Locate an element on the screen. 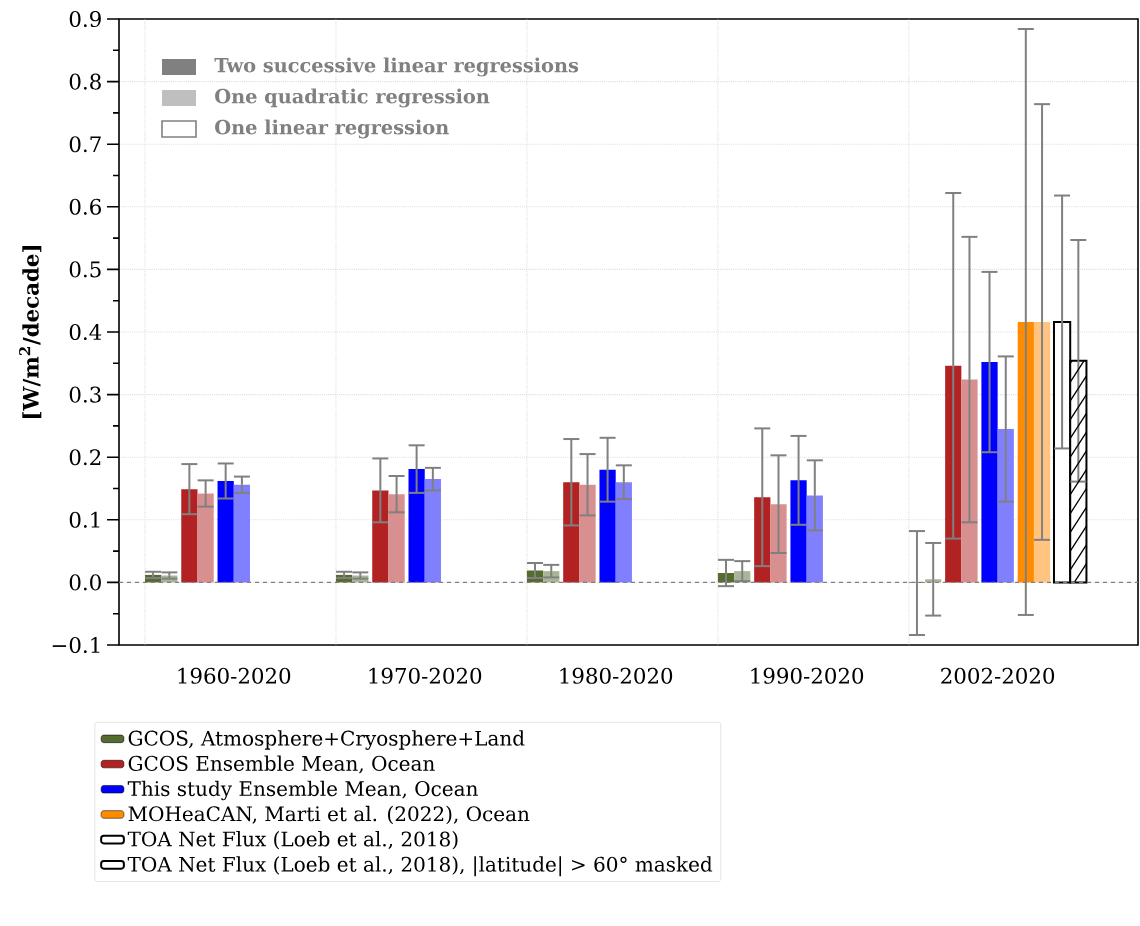 The image size is (1140, 926). y-tick-label: 0.1 is located at coordinates (84, 519).